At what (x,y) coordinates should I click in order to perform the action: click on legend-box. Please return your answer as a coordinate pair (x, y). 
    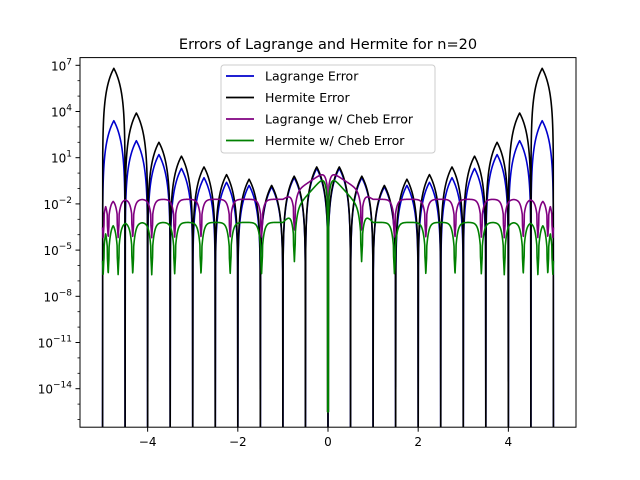
    Looking at the image, I should click on (328, 109).